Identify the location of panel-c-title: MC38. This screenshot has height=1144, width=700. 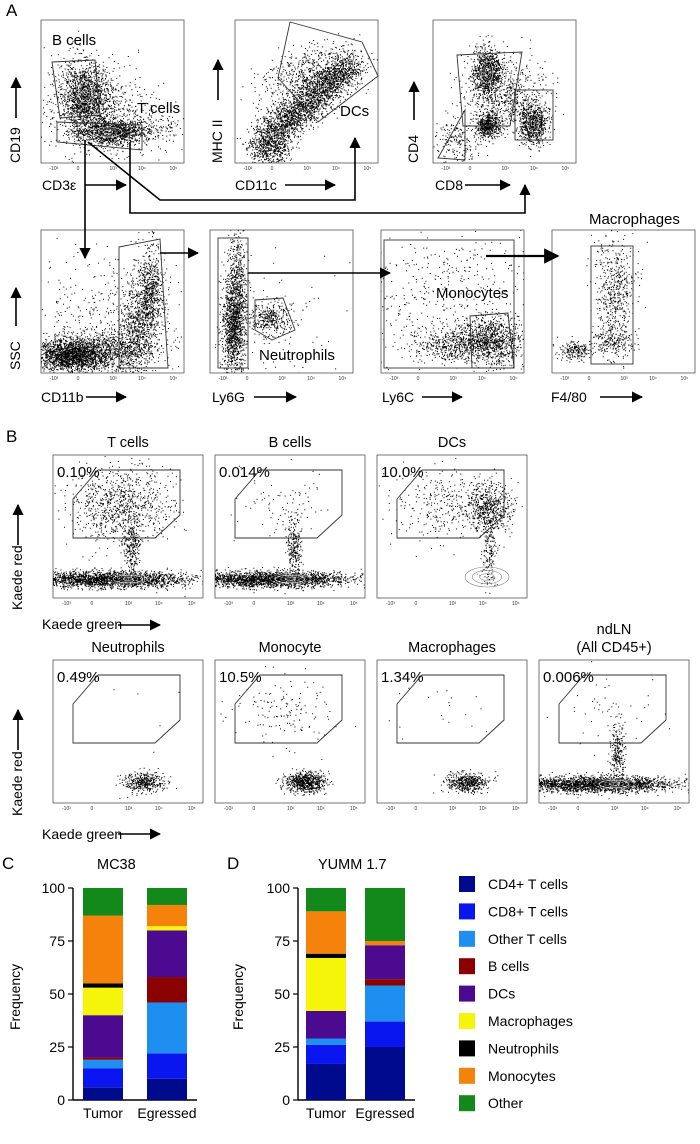
(116, 865).